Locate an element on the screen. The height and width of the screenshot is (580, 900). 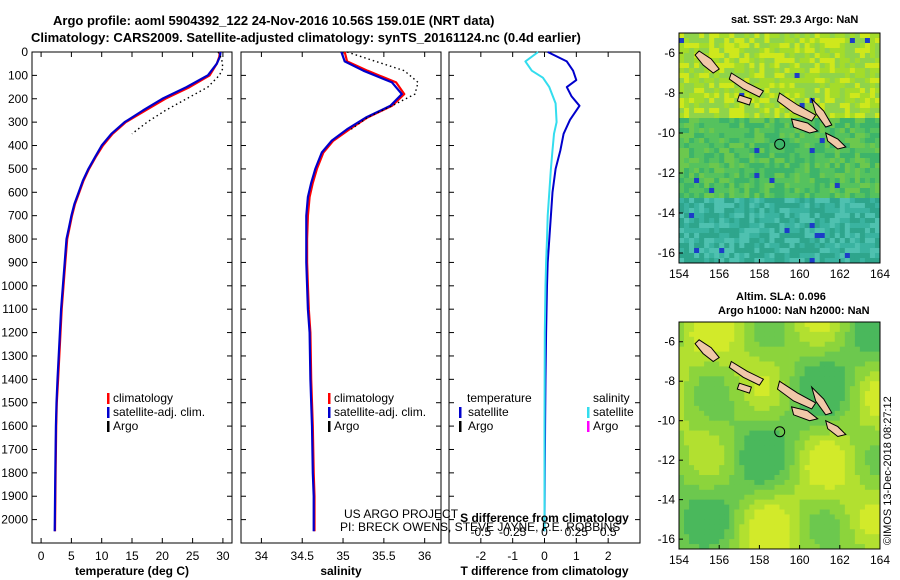
legend-swatch is located at coordinates (108, 426).